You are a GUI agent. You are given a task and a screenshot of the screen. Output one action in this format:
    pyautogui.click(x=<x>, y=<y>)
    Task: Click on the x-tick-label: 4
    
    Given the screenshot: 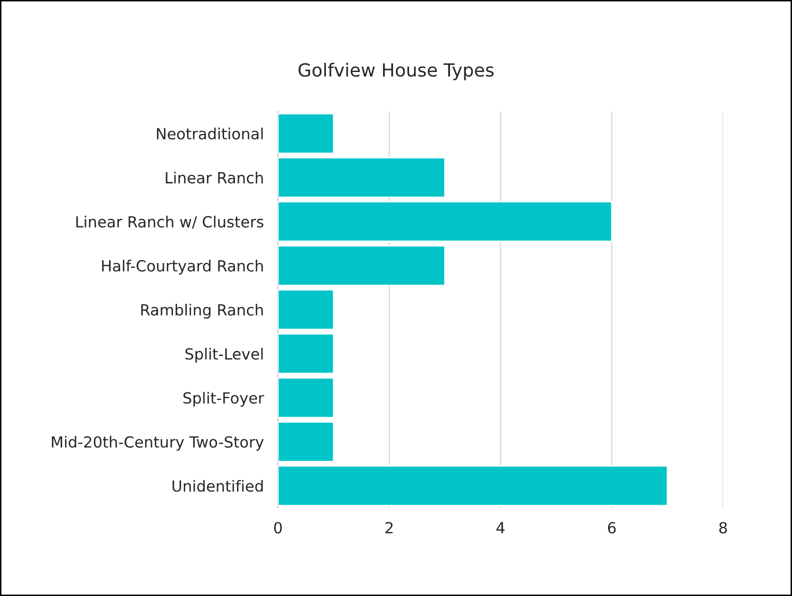 What is the action you would take?
    pyautogui.click(x=500, y=528)
    